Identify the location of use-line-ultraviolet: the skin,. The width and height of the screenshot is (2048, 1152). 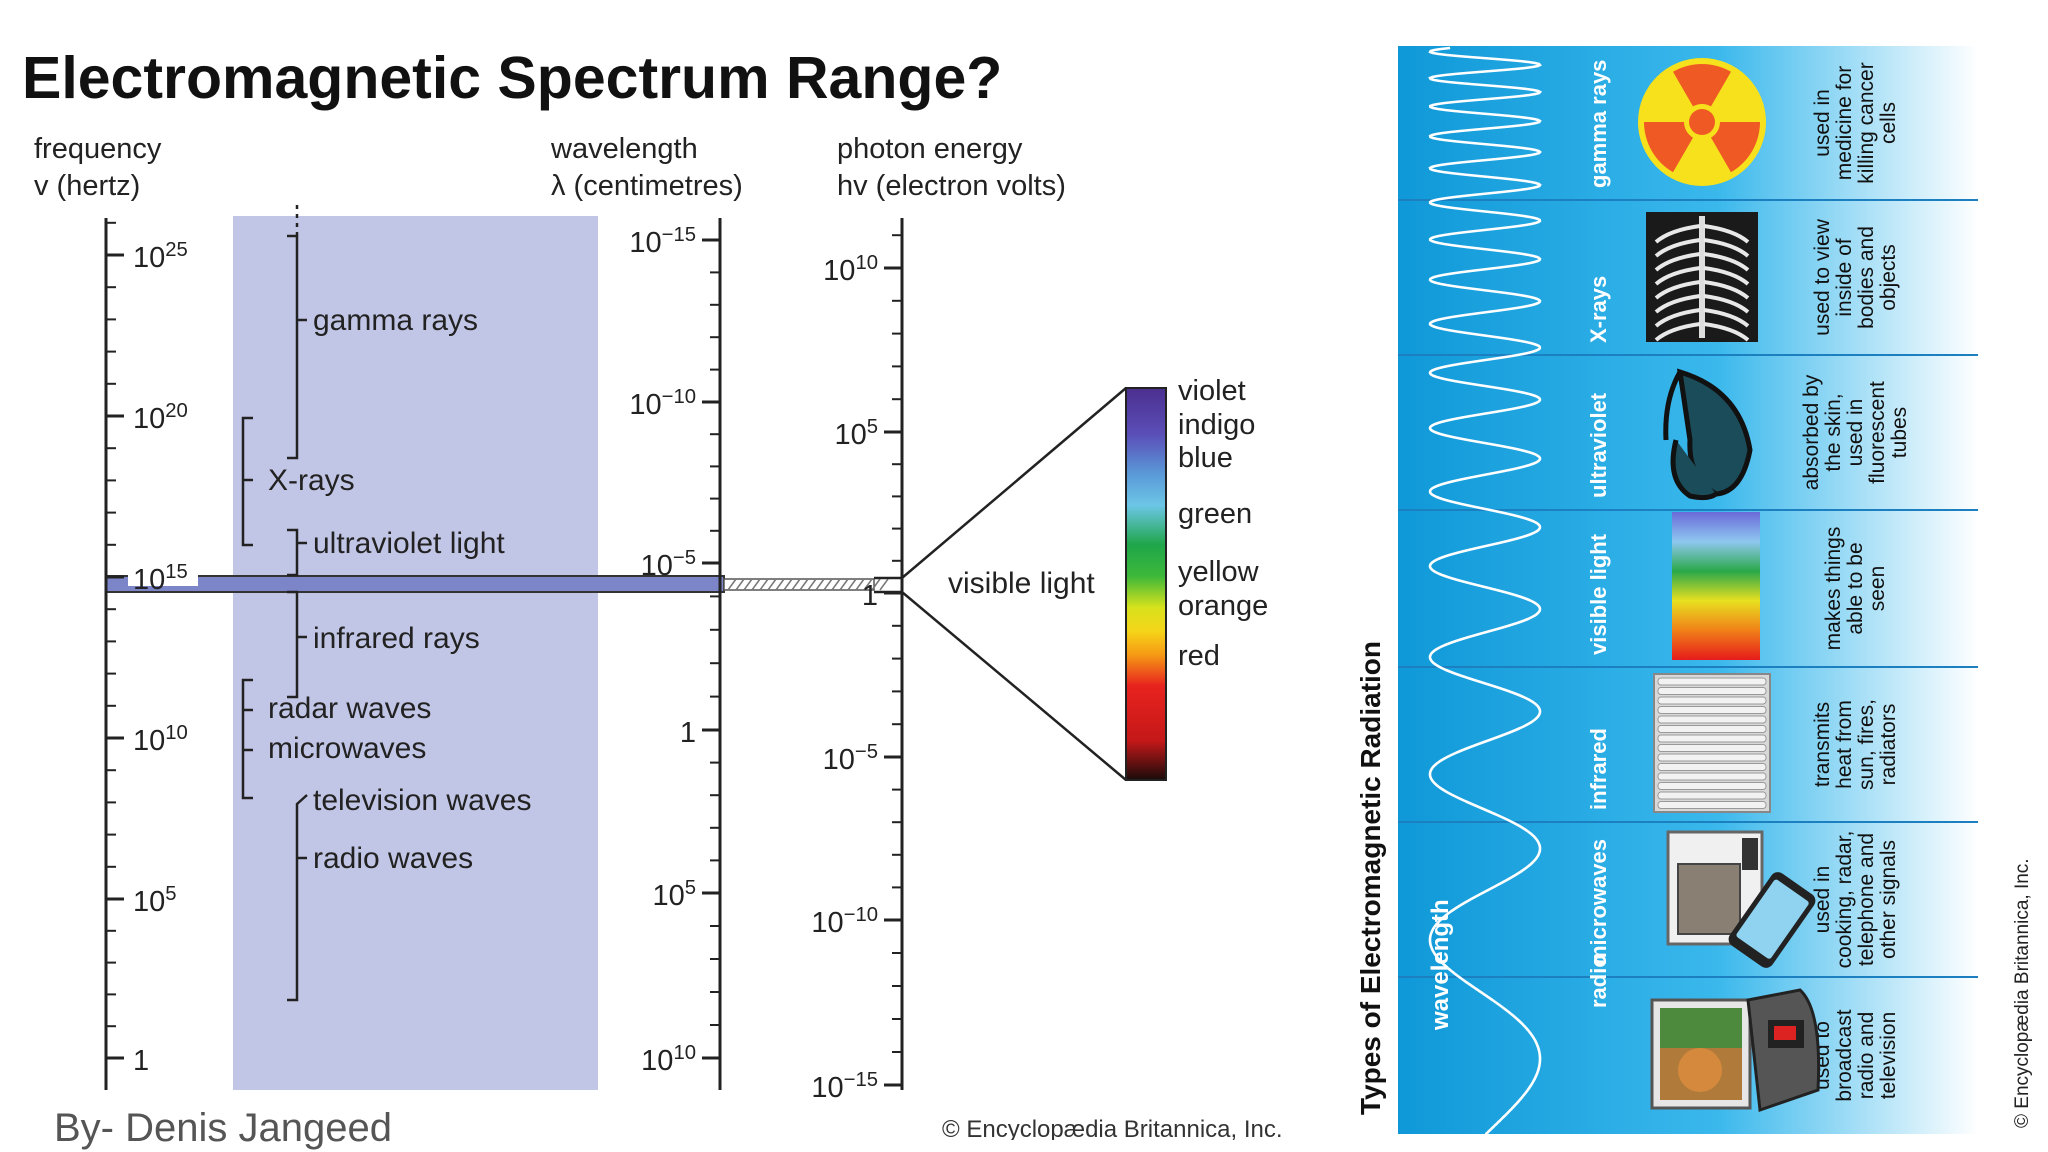
(1833, 432).